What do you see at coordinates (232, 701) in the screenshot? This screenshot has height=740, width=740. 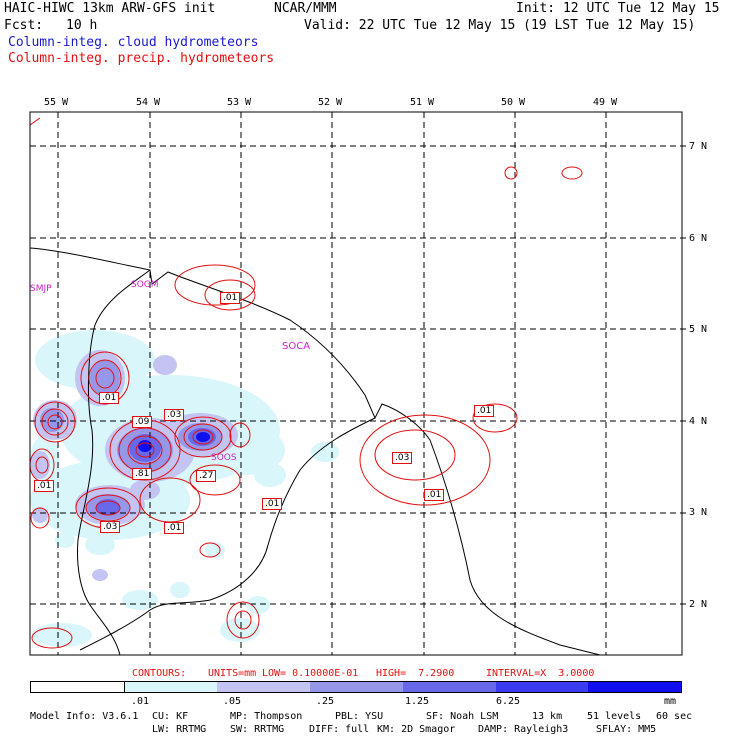 I see `colorbar-tick: .05` at bounding box center [232, 701].